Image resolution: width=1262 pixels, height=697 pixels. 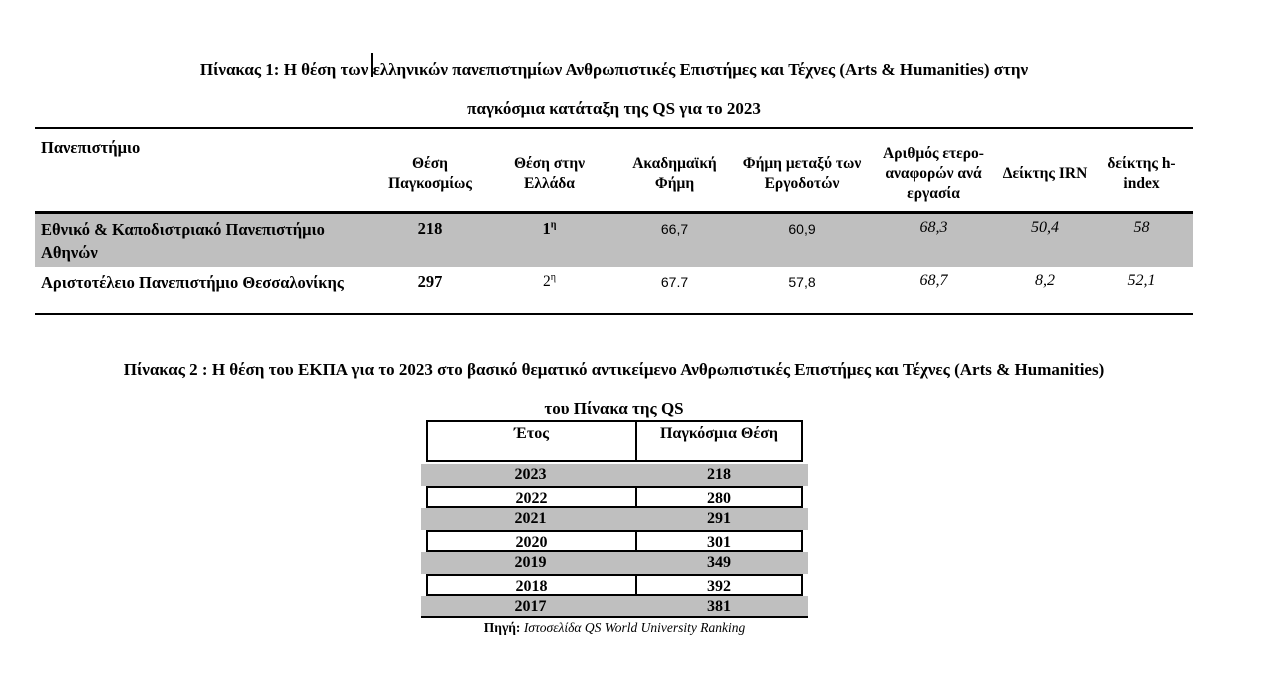 What do you see at coordinates (933, 173) in the screenshot?
I see `table1-header-citations-per-paper: Αριθμός ετερο-αναφορών ανά εργασία` at bounding box center [933, 173].